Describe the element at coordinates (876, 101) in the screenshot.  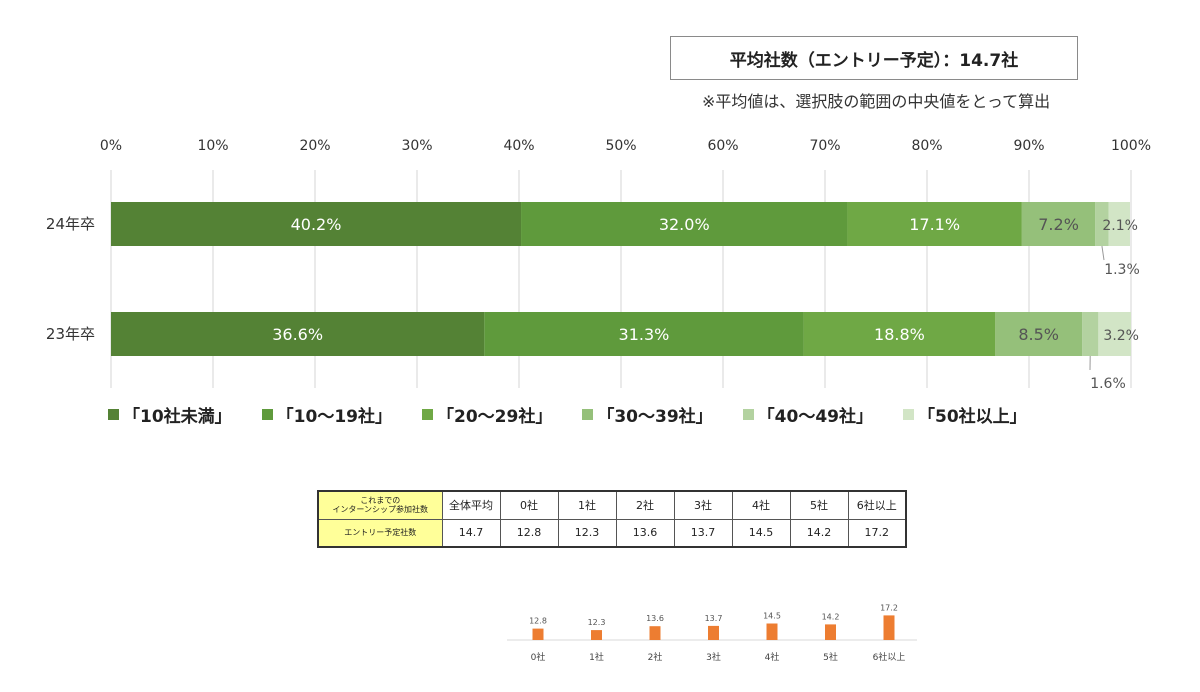
I see `calculation-note: ※平均値は、選択肢の範囲の中央値をとって算出` at that location.